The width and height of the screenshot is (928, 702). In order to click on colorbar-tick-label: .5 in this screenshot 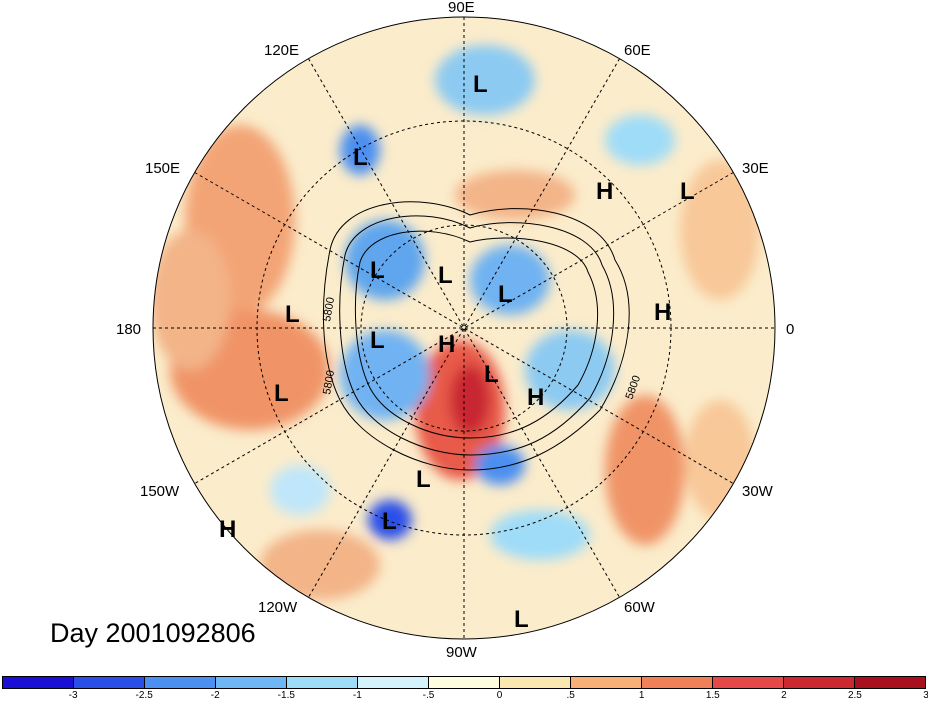, I will do `click(570, 695)`.